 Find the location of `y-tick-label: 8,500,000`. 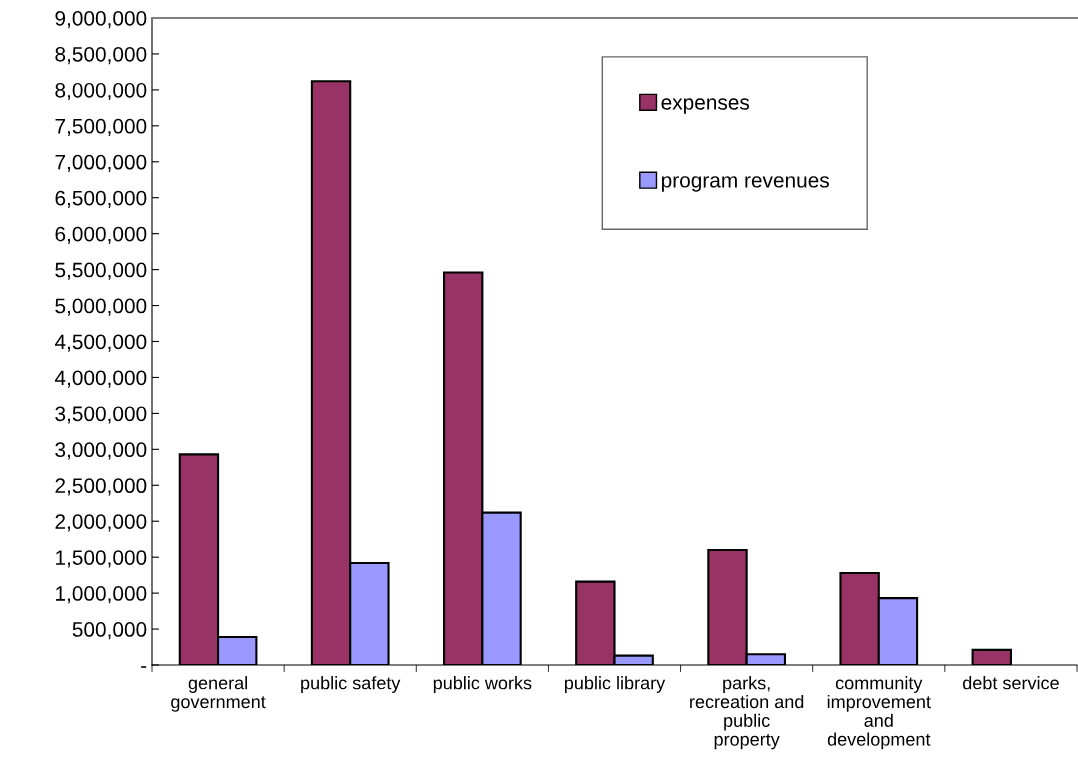

y-tick-label: 8,500,000 is located at coordinates (101, 55).